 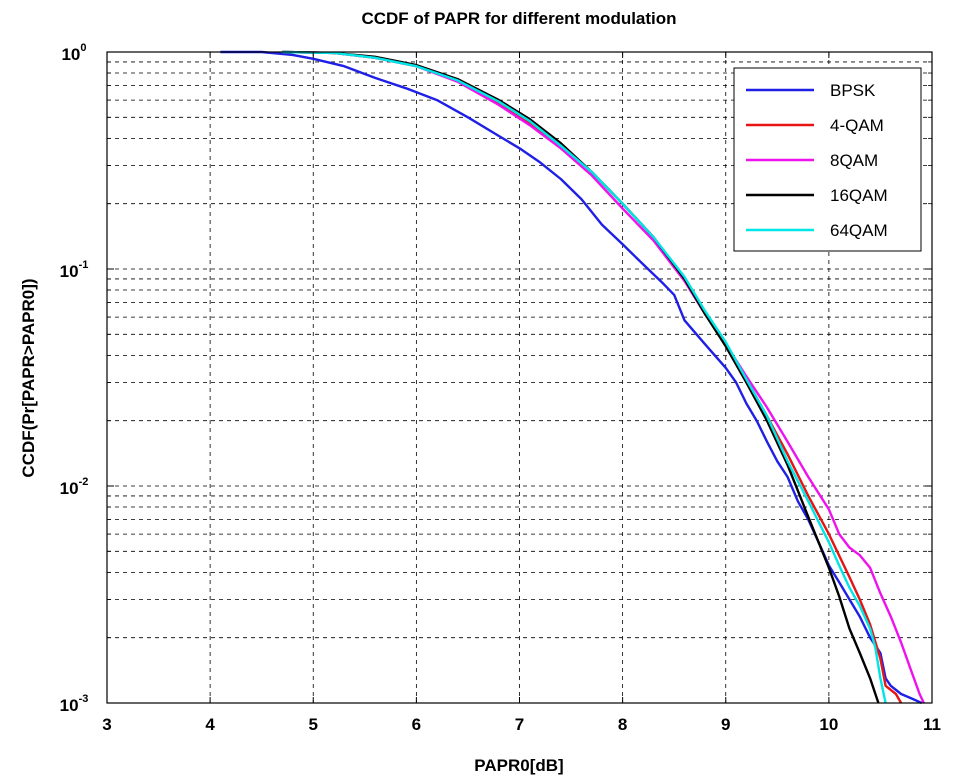 I want to click on x-tick-label: 11, so click(x=932, y=724).